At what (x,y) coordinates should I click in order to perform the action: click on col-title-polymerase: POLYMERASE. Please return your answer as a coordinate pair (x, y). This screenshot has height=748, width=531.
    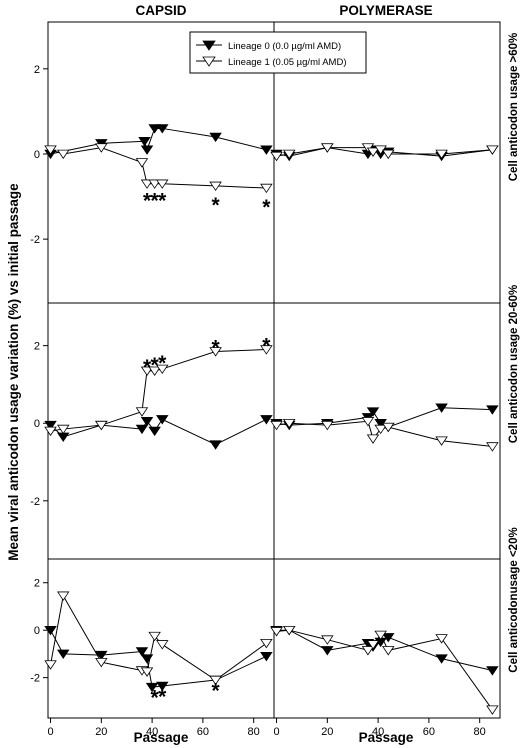
    Looking at the image, I should click on (385, 10).